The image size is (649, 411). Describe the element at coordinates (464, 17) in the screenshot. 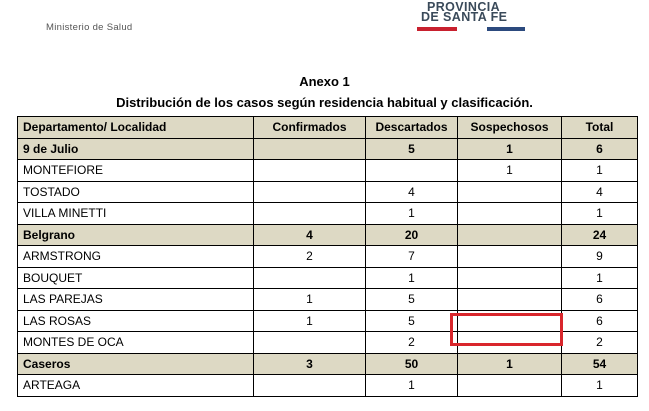

I see `logo-line-2: DE SANTA FE` at that location.